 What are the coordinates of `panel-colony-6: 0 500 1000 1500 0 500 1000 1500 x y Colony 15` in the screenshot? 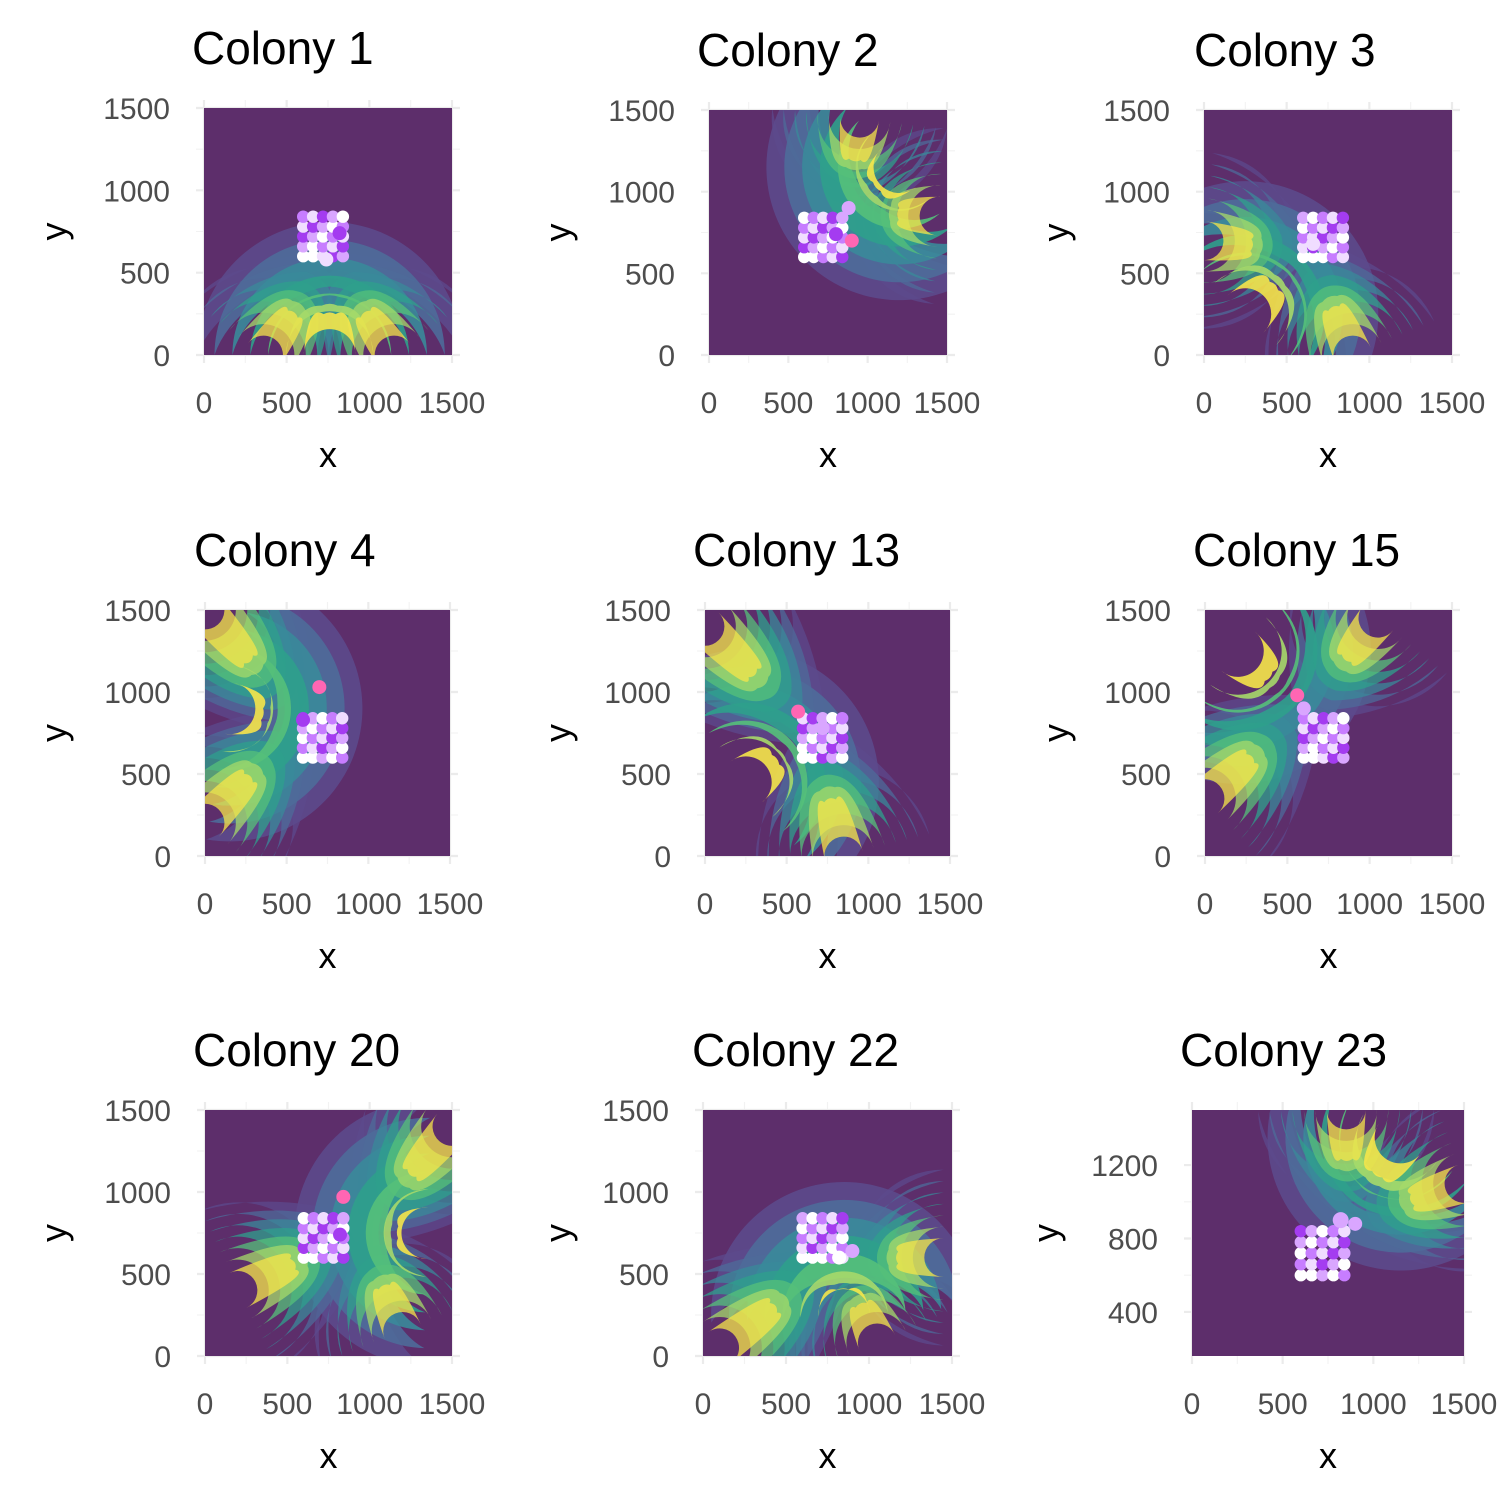 It's located at (1260, 750).